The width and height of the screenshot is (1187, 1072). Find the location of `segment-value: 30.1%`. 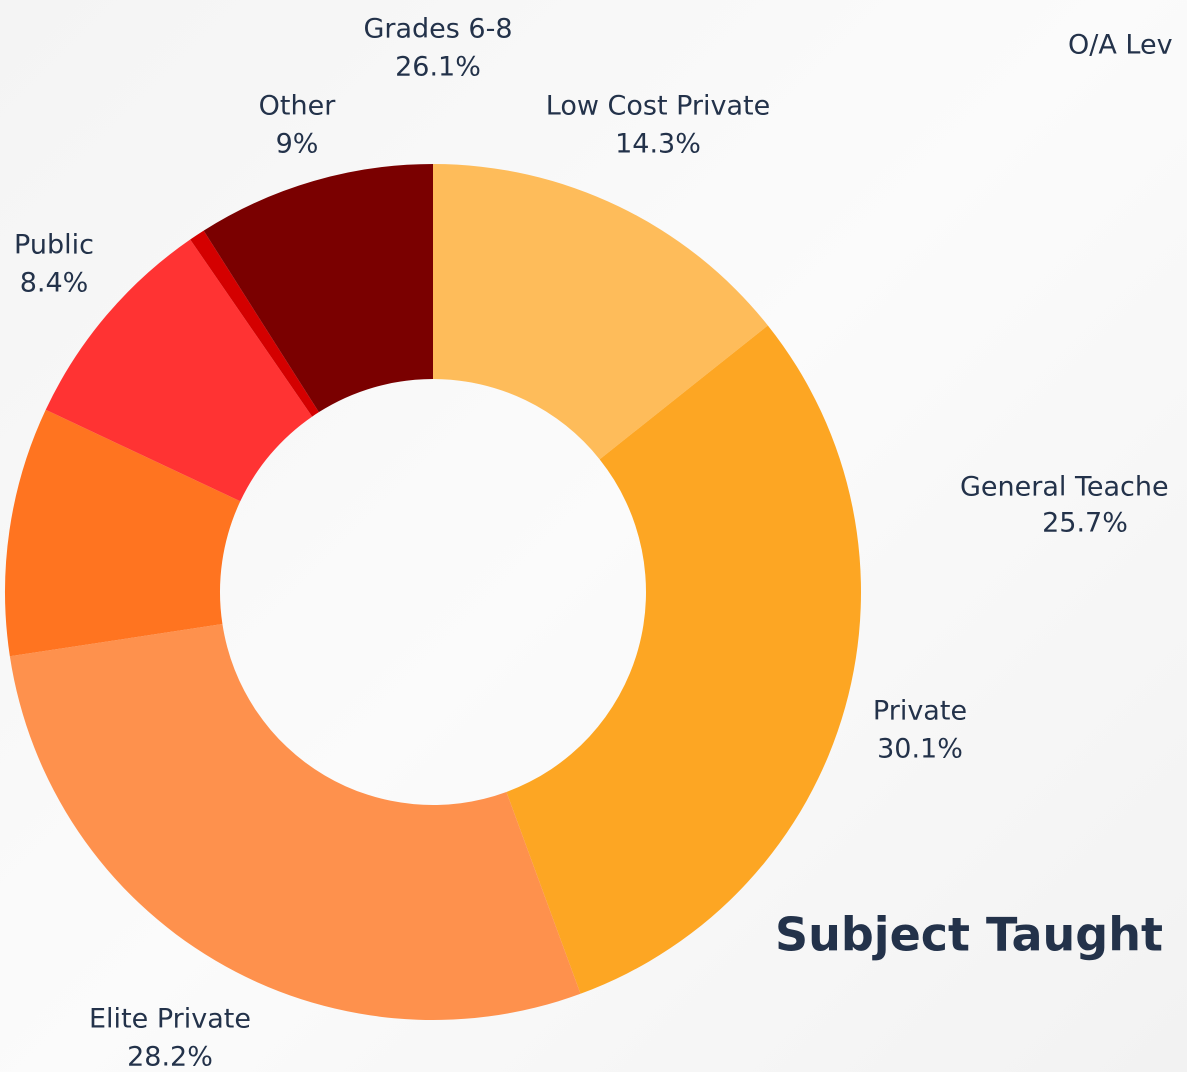

segment-value: 30.1% is located at coordinates (920, 749).